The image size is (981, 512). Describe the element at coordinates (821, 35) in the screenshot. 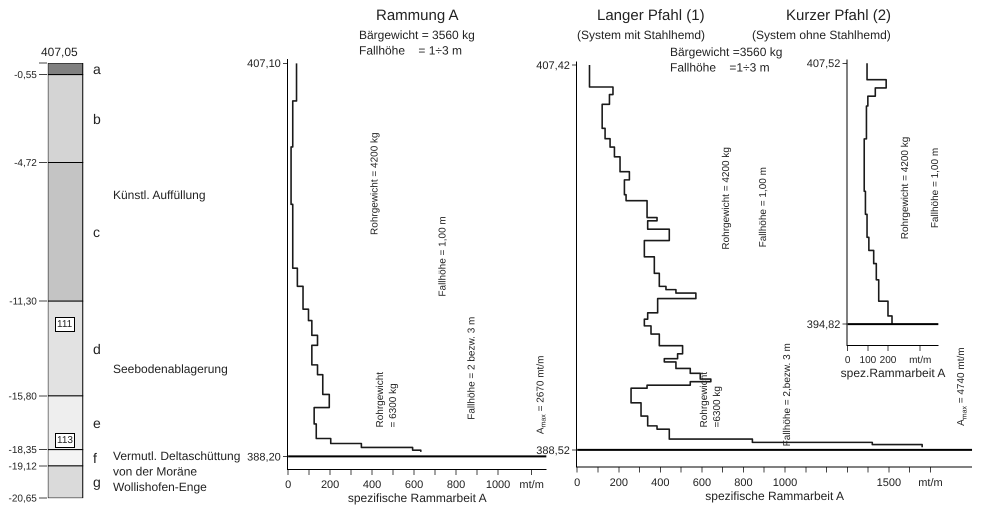

I see `chart-subtitle: (System ohne Stahlhemd)` at that location.